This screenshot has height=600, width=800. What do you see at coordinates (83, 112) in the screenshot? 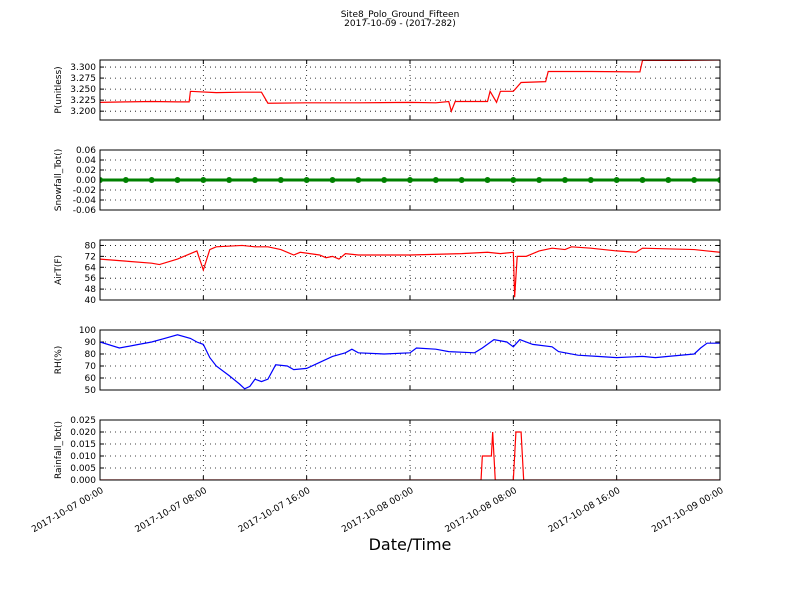
I see `y-tick-label: 3.200` at bounding box center [83, 112].